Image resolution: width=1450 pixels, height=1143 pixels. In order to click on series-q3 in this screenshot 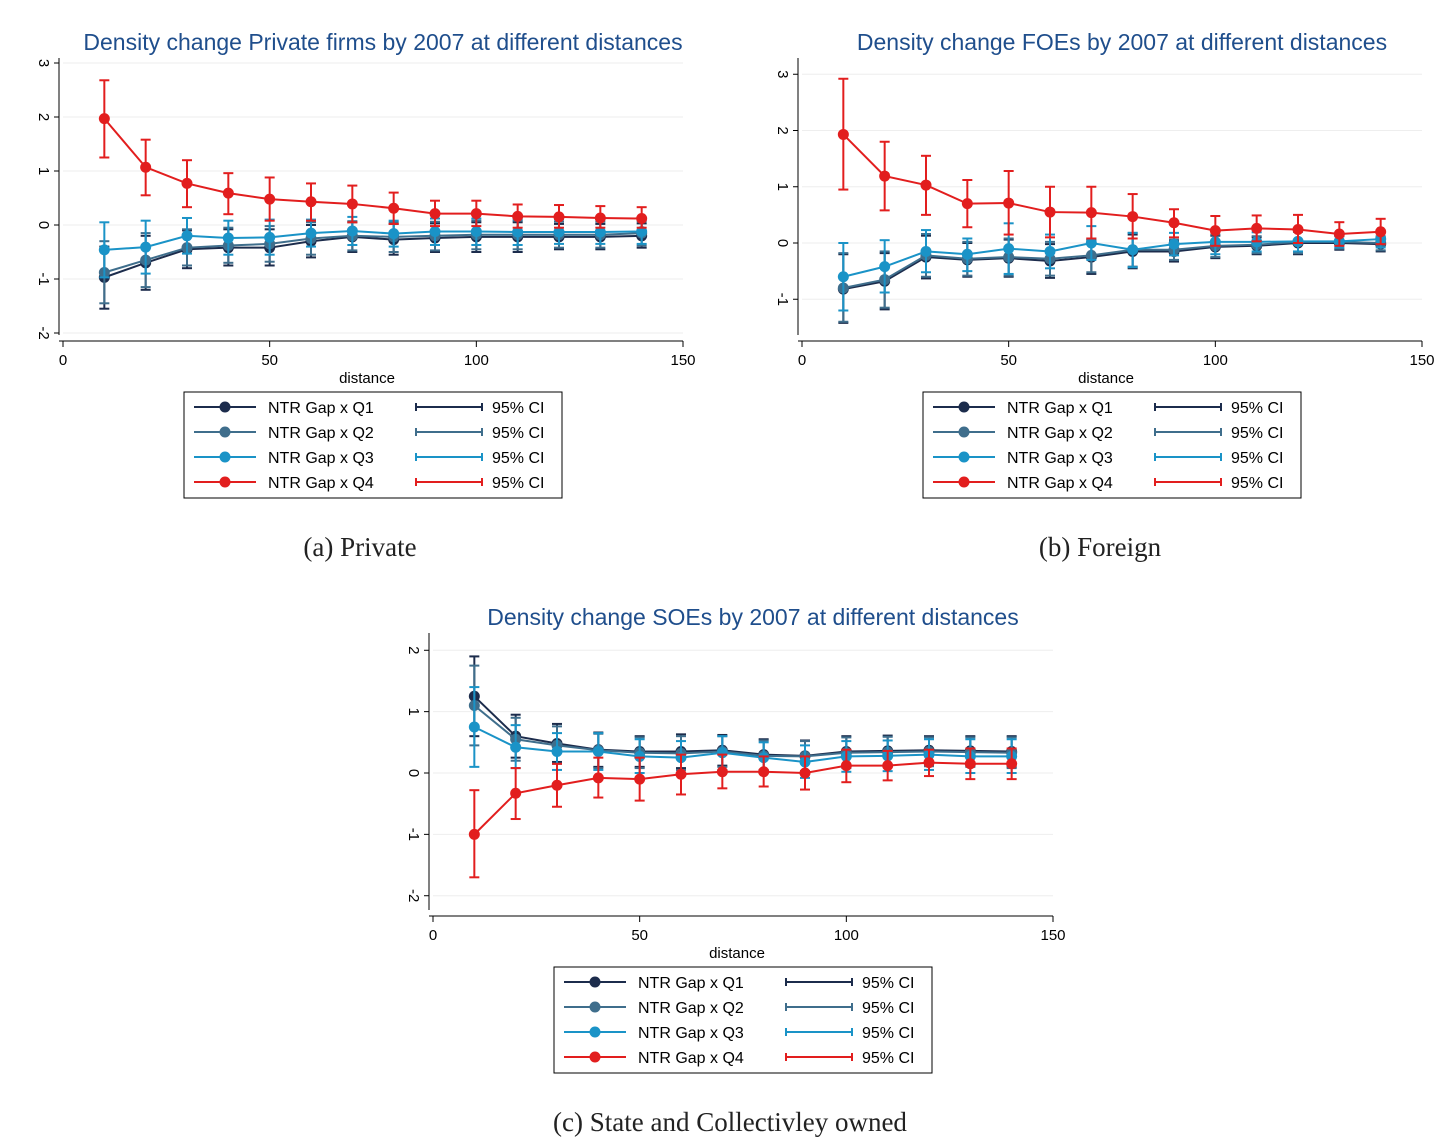, I will do `click(1112, 267)`.